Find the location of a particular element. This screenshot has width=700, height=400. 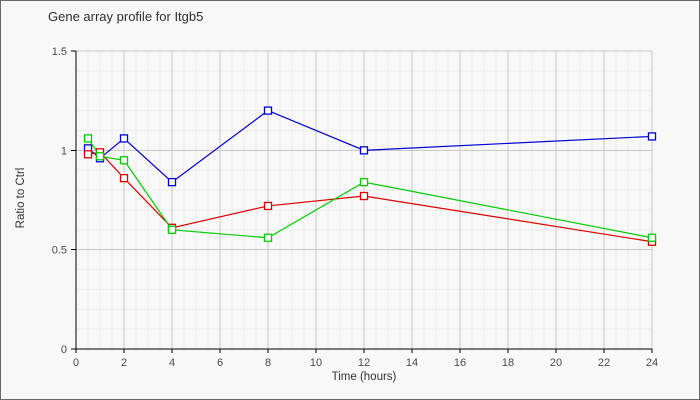

y-tick-label: 1.5 is located at coordinates (59, 52).